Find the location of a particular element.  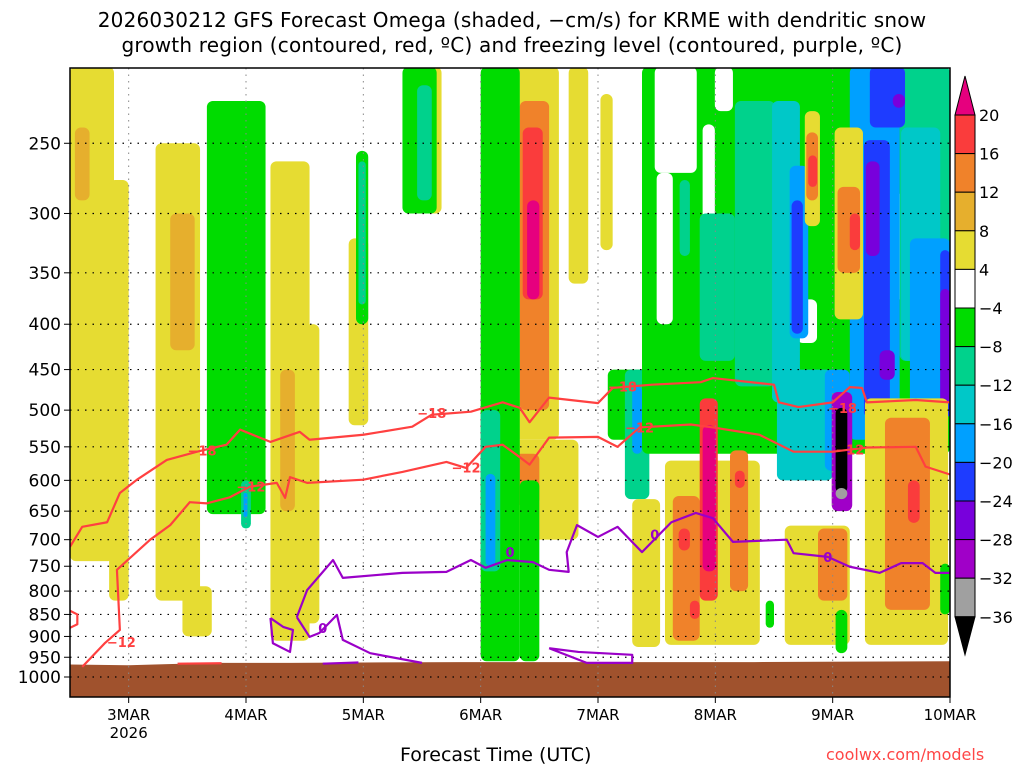

colorbar-label: 20 is located at coordinates (989, 115).